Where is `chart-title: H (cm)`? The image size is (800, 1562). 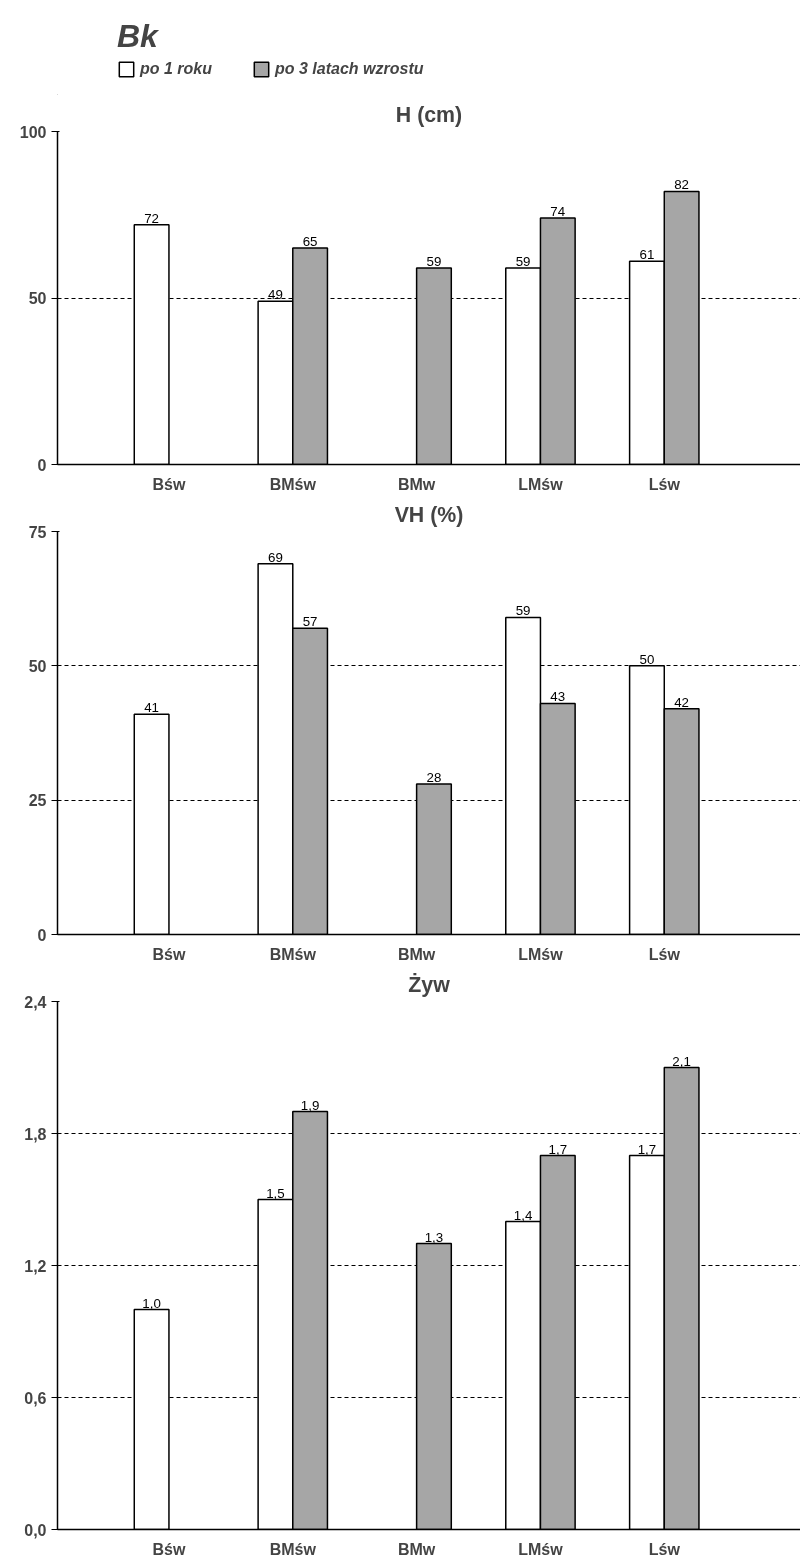 chart-title: H (cm) is located at coordinates (429, 114).